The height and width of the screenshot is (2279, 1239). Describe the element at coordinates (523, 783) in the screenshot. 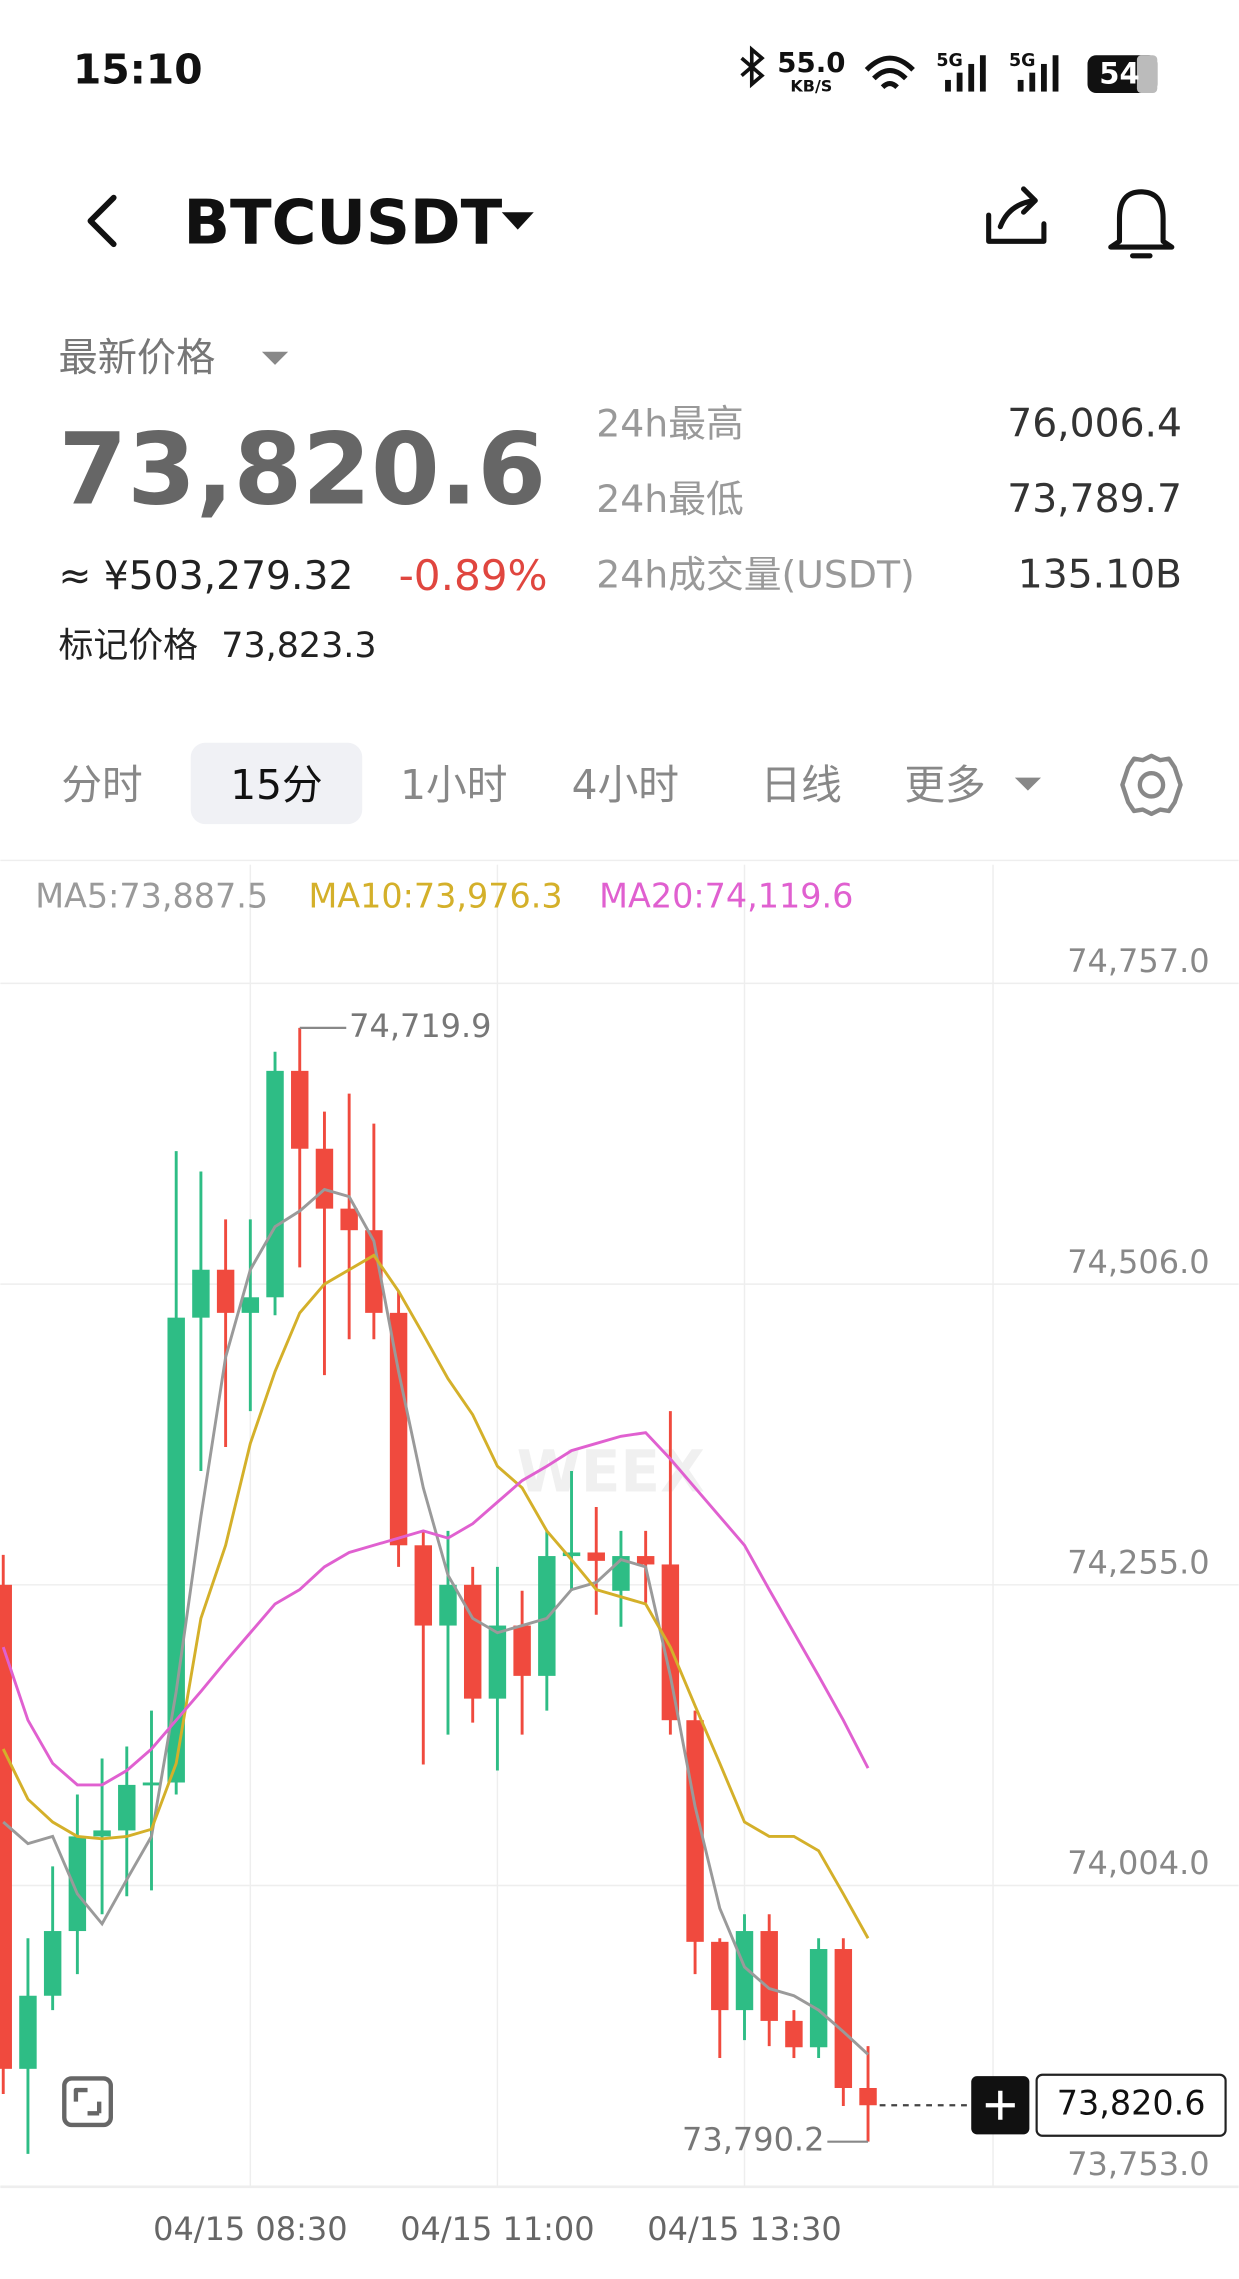

I see `interval-tabs: 分时 15分 1小时 4小时 日线 更多` at that location.